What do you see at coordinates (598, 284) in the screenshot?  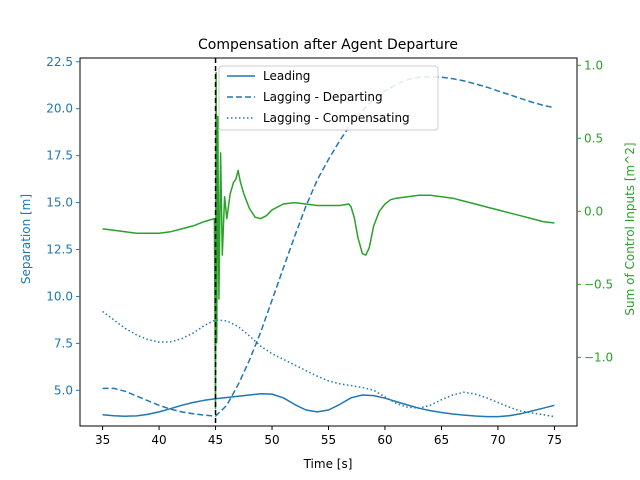 I see `right-y-tick-label: −0.5` at bounding box center [598, 284].